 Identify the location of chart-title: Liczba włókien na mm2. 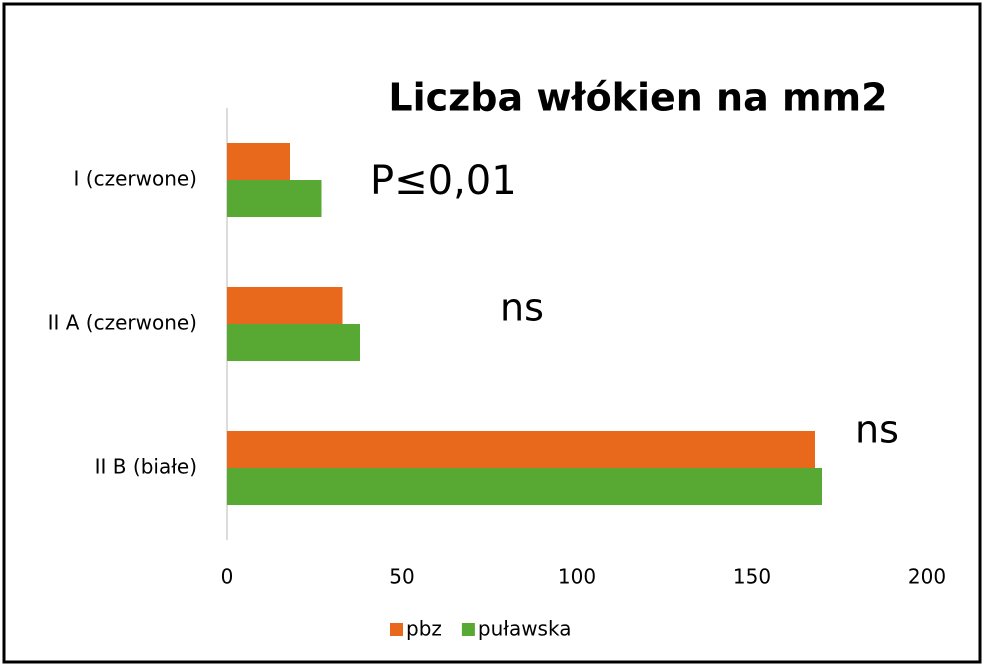
(637, 98).